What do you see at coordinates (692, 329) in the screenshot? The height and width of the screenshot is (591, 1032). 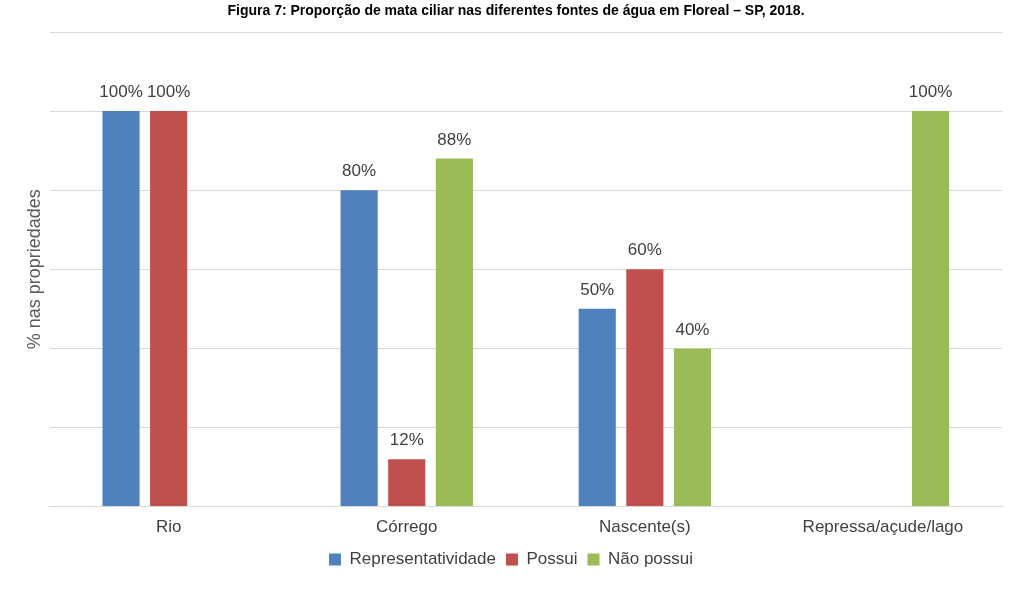 I see `data-label: 40%` at bounding box center [692, 329].